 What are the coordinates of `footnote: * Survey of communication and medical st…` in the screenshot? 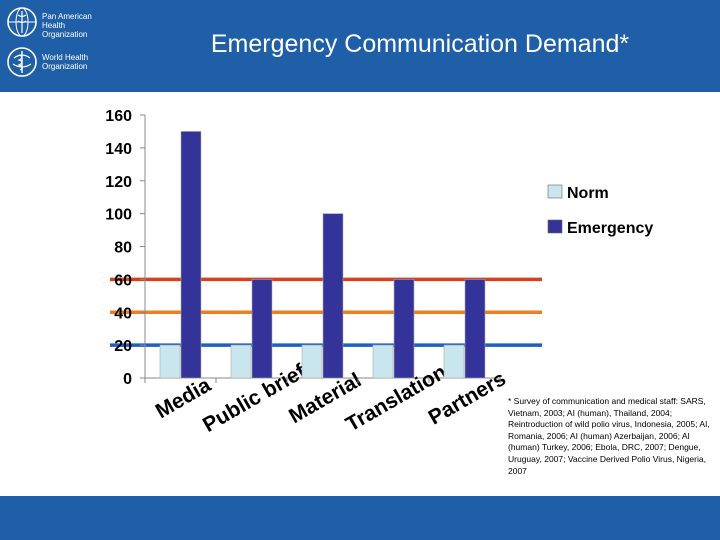 It's located at (609, 436).